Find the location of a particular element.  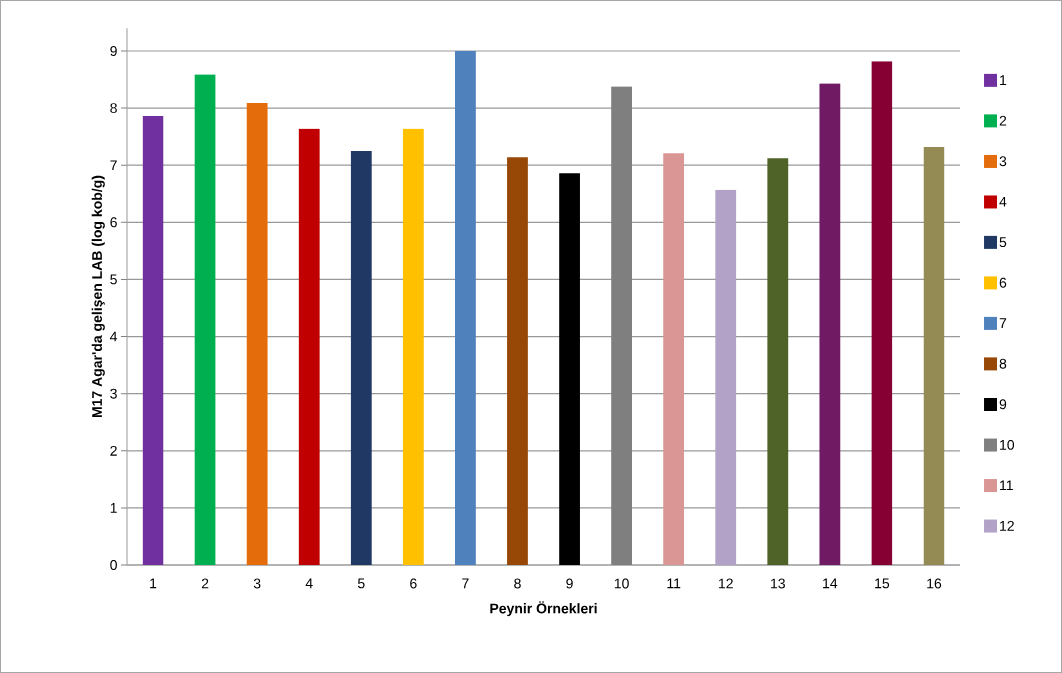

x-tick-label: 7 is located at coordinates (465, 583).